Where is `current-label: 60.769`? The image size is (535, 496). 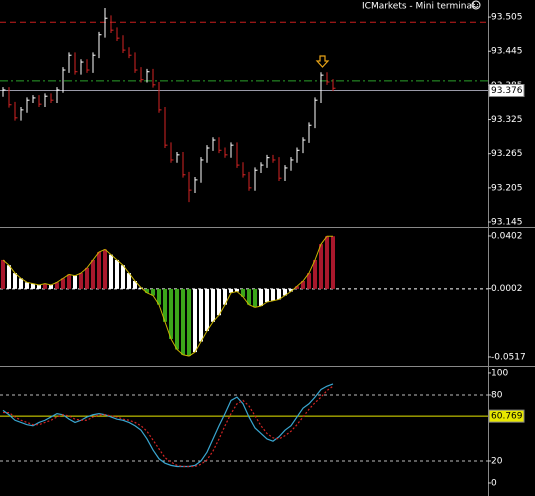
current-label: 60.769 is located at coordinates (507, 417).